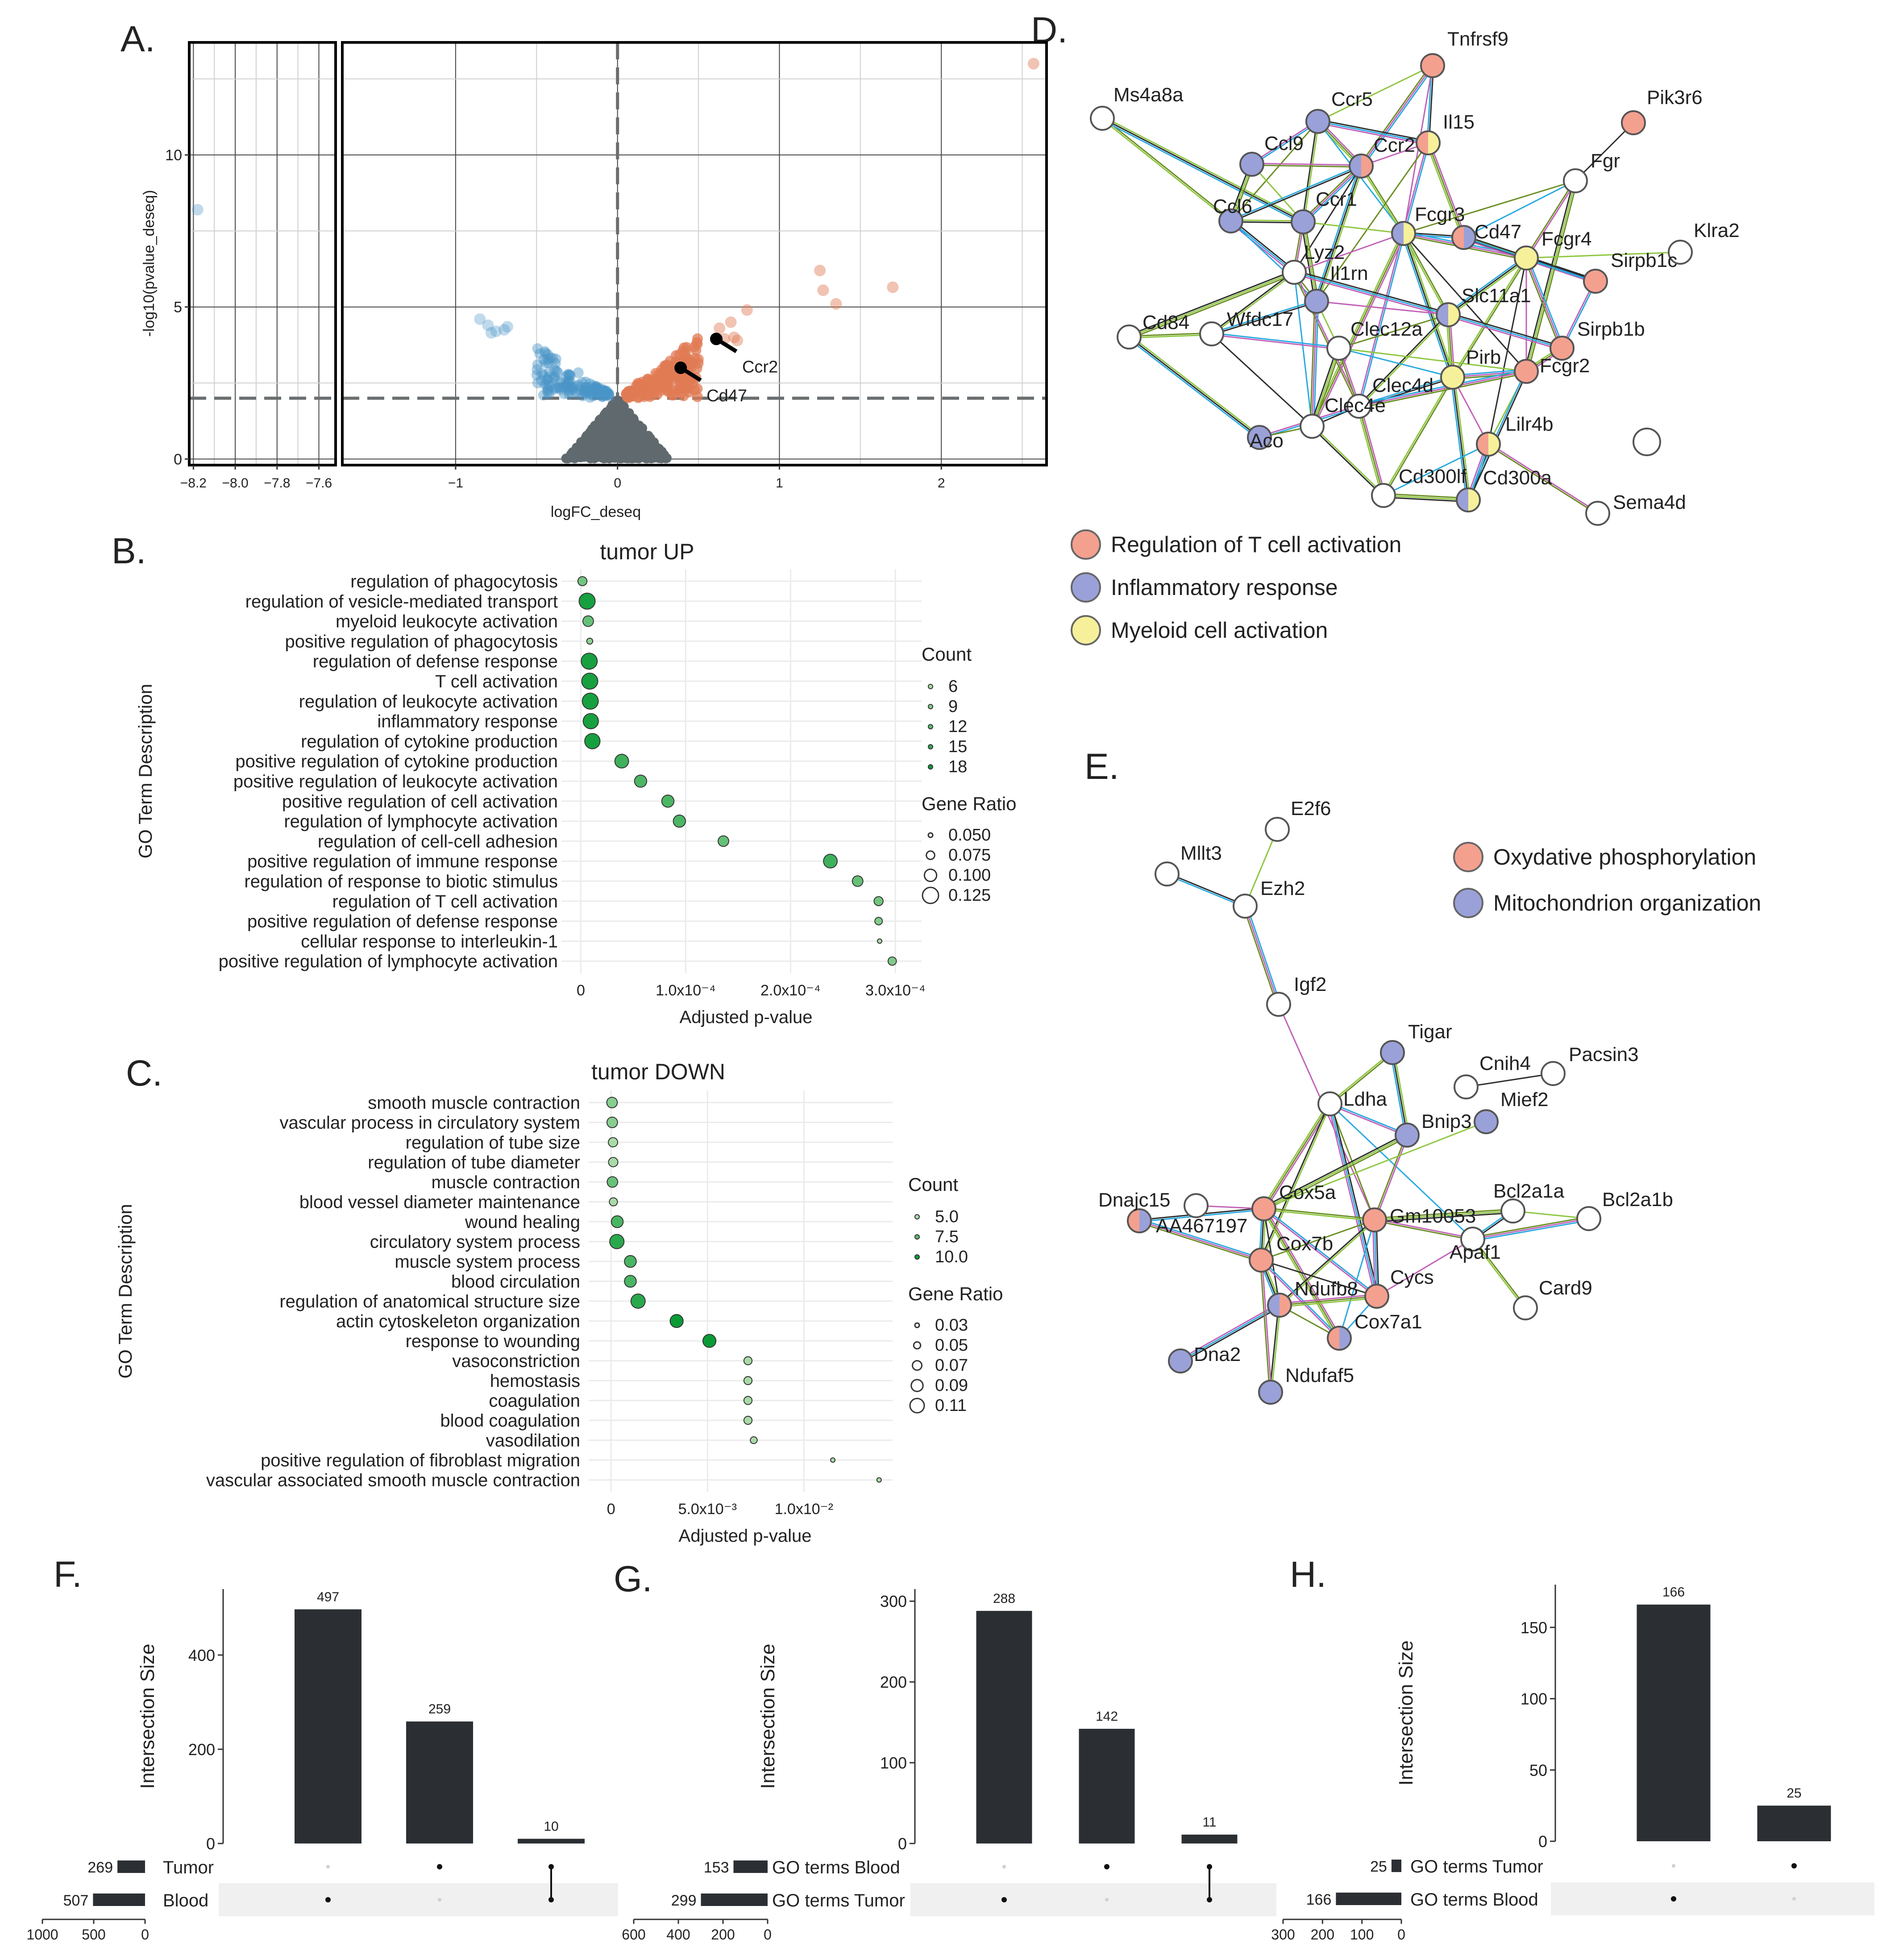 This screenshot has height=1960, width=1882. What do you see at coordinates (201, 1750) in the screenshot?
I see `y-tick-label: 200` at bounding box center [201, 1750].